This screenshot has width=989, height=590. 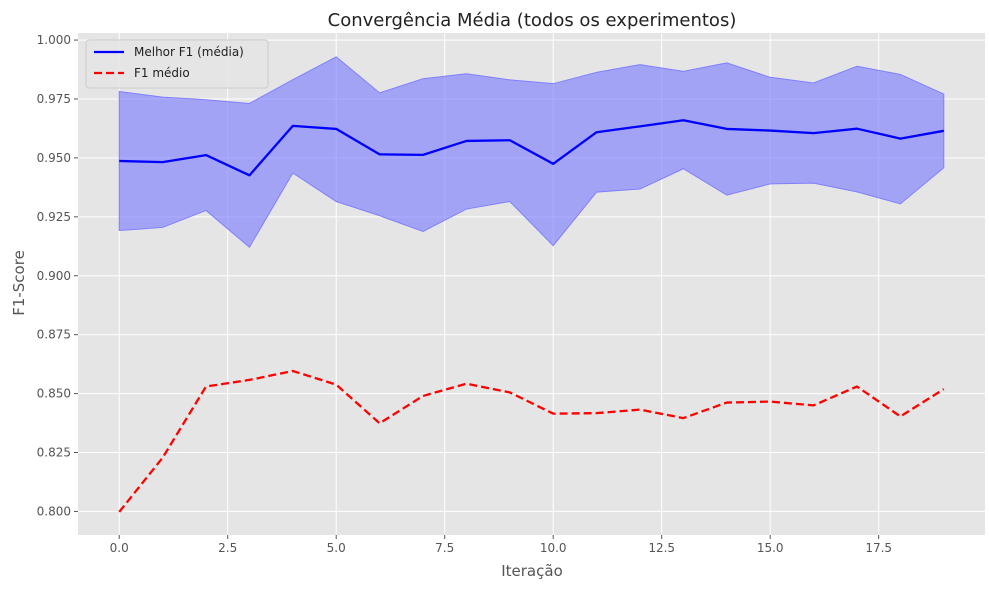 What do you see at coordinates (54, 511) in the screenshot?
I see `y-tick-label: 0.800` at bounding box center [54, 511].